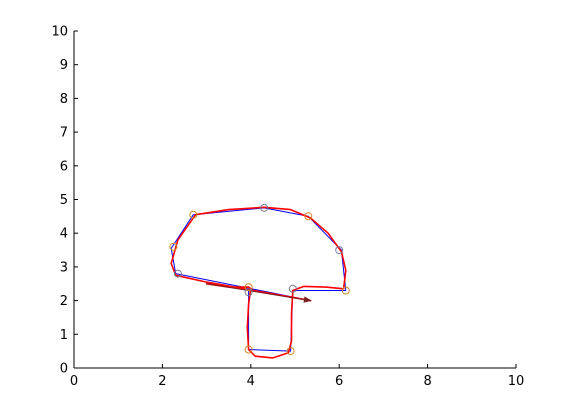 This screenshot has width=570, height=413. Describe the element at coordinates (59, 32) in the screenshot. I see `y-tick-label: 10` at that location.